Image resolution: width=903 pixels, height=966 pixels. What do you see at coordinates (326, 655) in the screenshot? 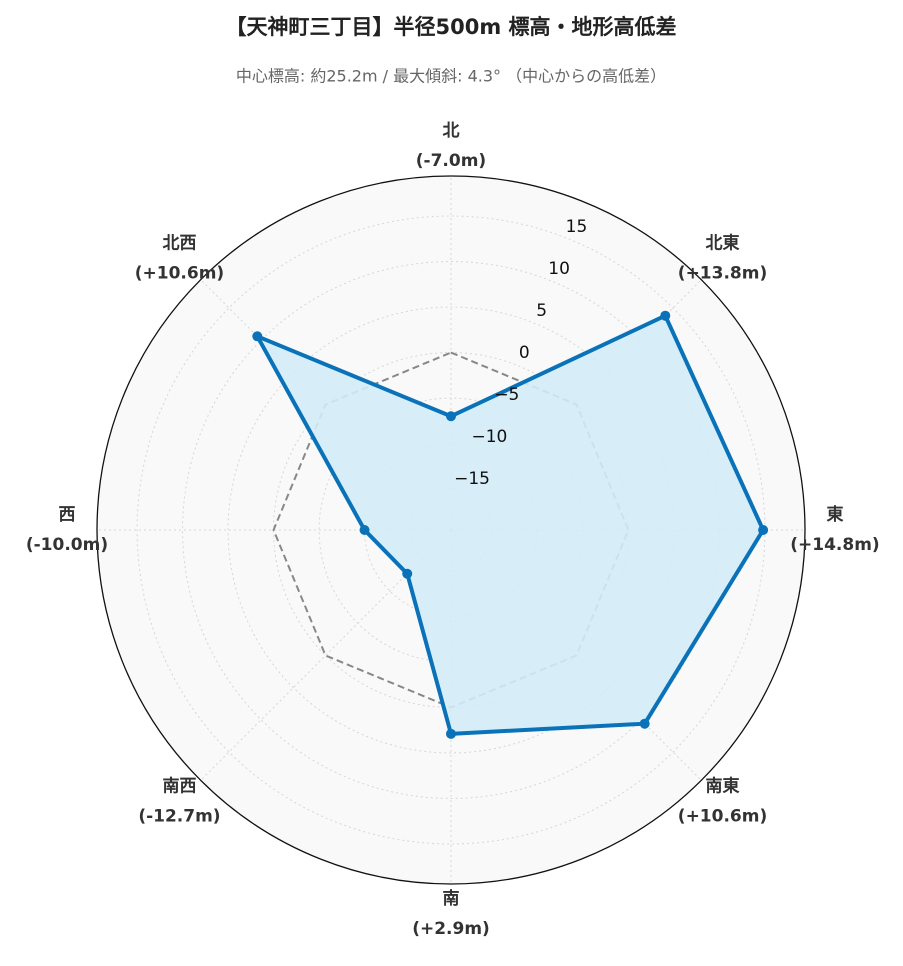
I see `spoke` at bounding box center [326, 655].